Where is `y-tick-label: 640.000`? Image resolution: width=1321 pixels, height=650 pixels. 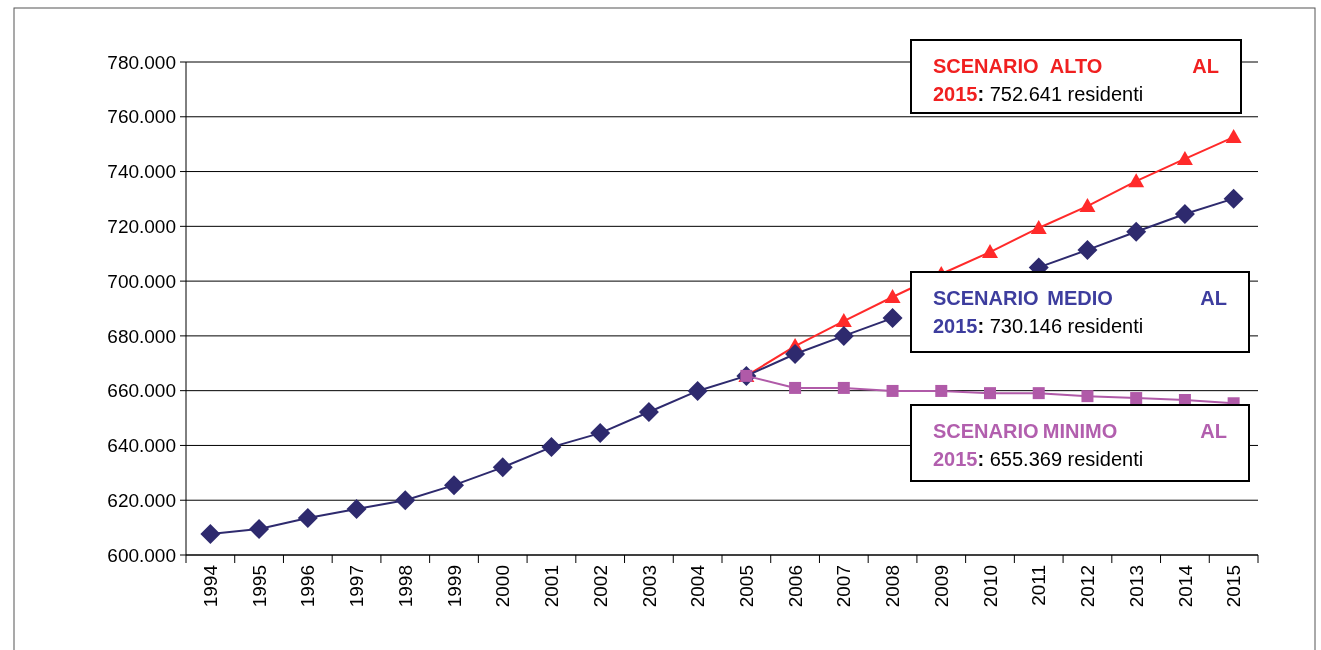 y-tick-label: 640.000 is located at coordinates (141, 446).